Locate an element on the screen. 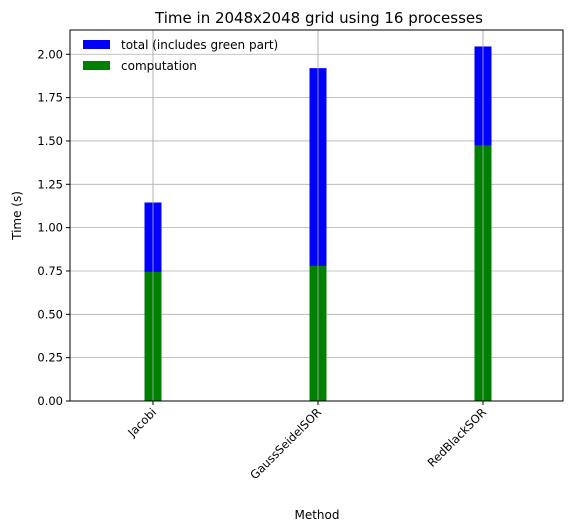  y-tick-label: 1.50 is located at coordinates (50, 141).